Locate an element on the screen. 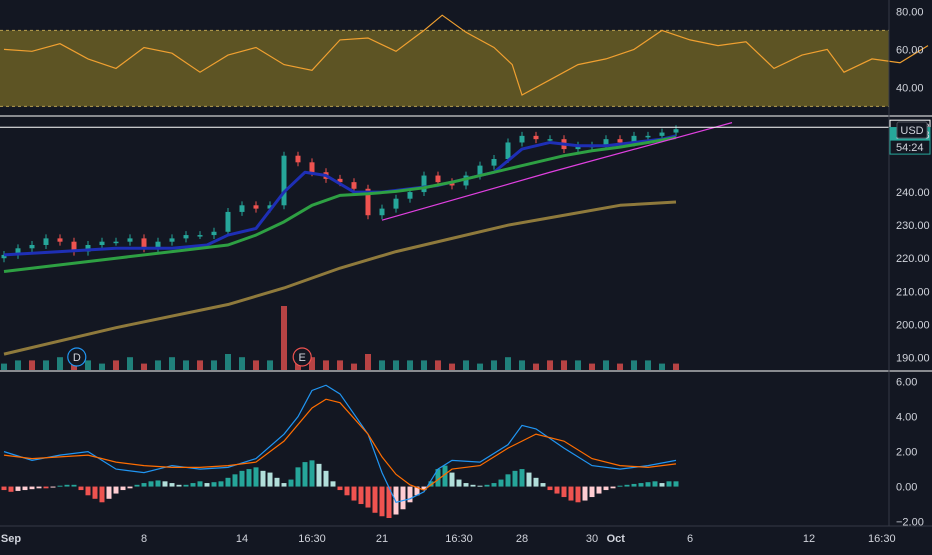 Image resolution: width=932 pixels, height=555 pixels. time-tick-label: 21 is located at coordinates (382, 539).